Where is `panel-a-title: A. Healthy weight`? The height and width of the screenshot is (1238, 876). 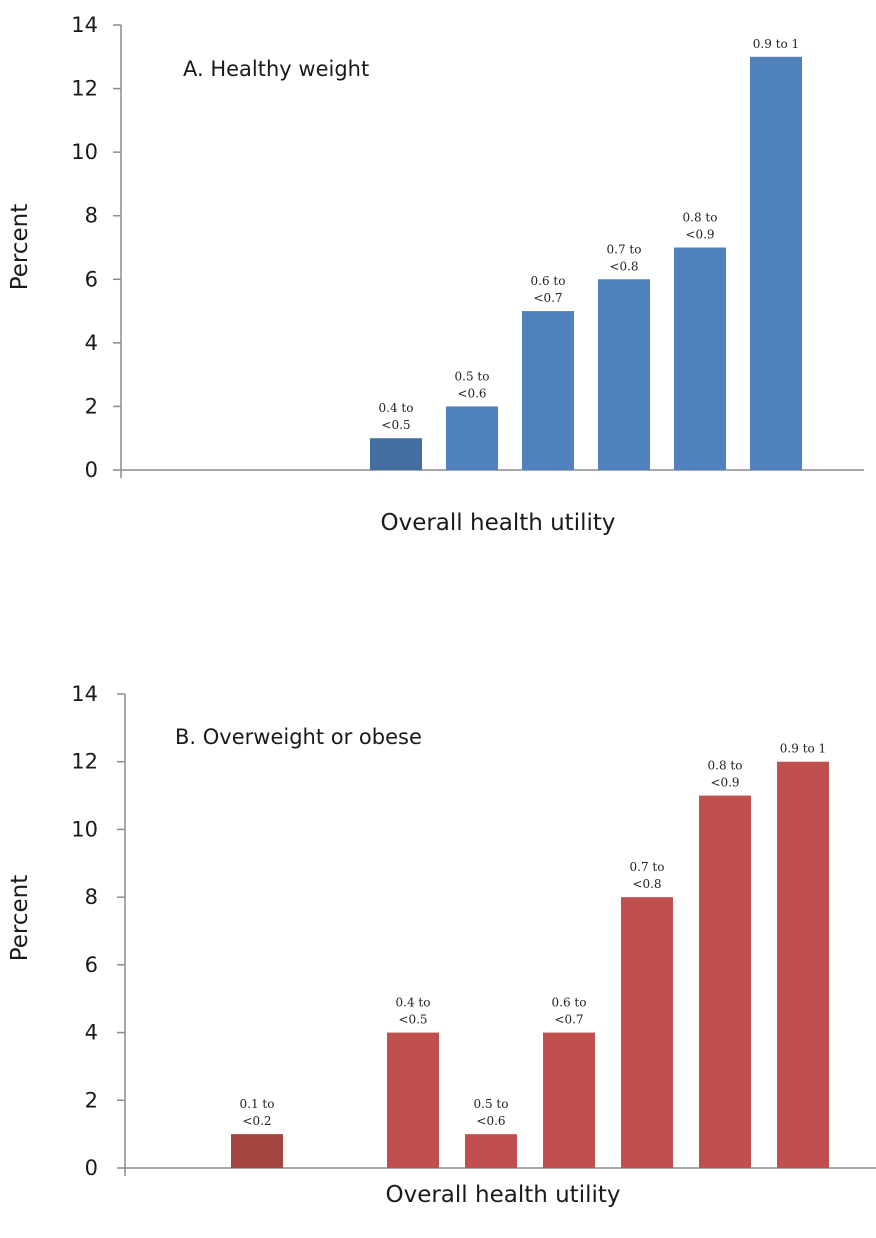
panel-a-title: A. Healthy weight is located at coordinates (276, 69).